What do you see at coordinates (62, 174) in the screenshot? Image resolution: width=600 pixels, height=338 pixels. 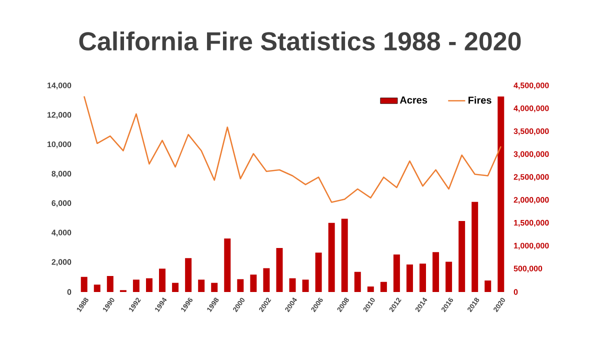 I see `y-tick-label: 8,000` at bounding box center [62, 174].